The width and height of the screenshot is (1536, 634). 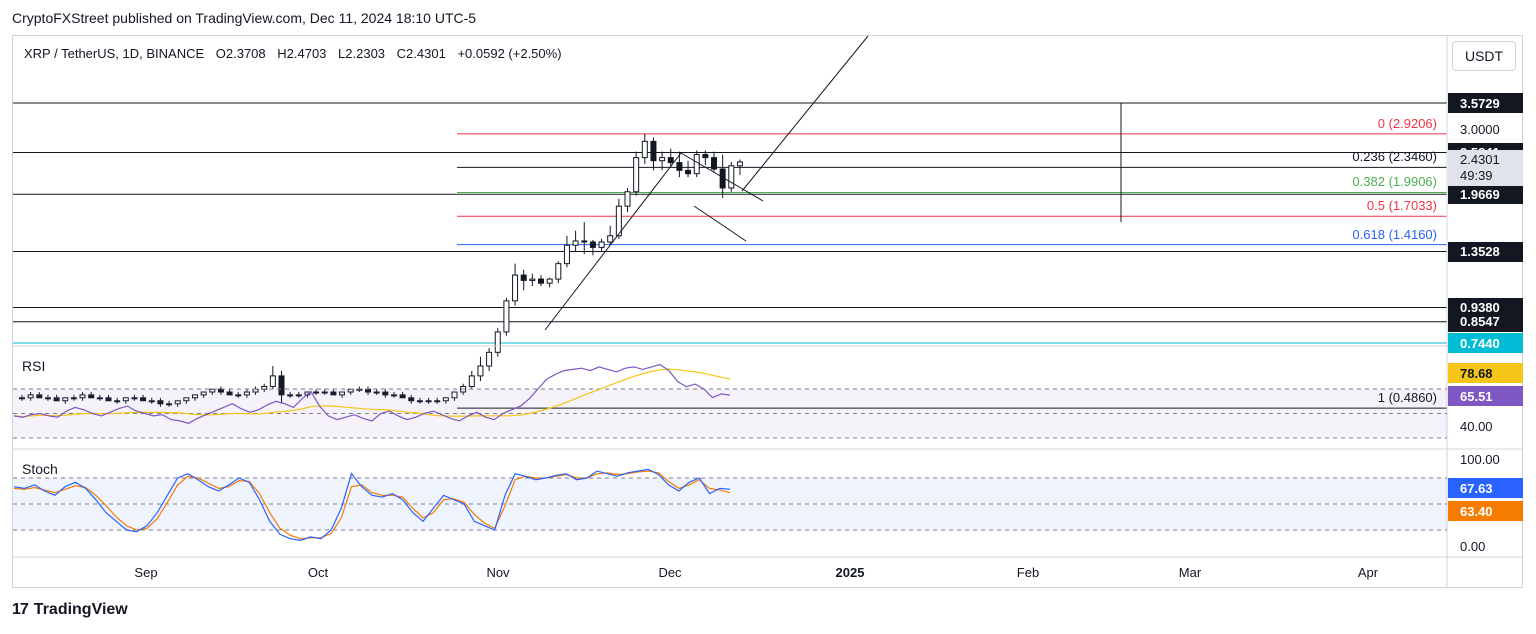 What do you see at coordinates (1485, 488) in the screenshot?
I see `stoch-k-badge: 67.63` at bounding box center [1485, 488].